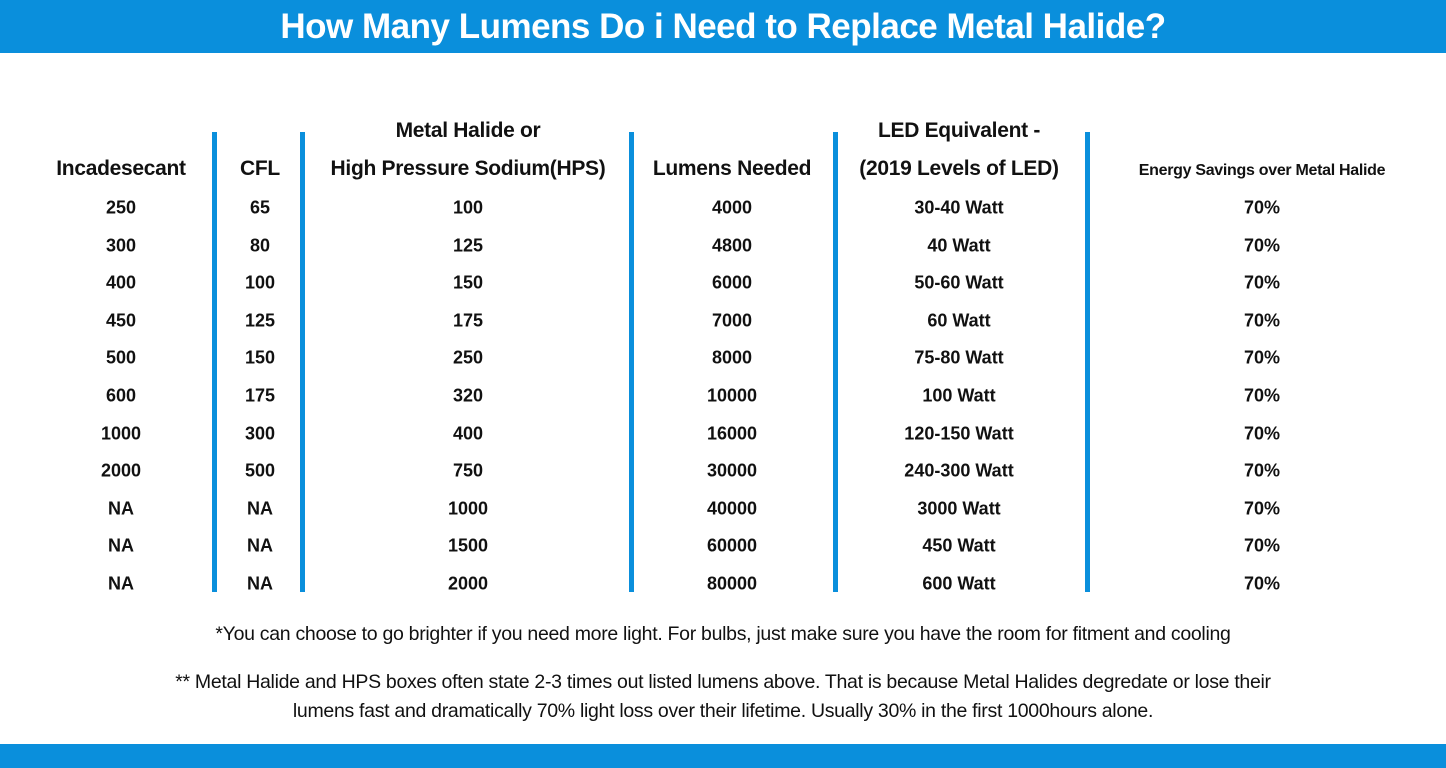  Describe the element at coordinates (959, 433) in the screenshot. I see `cell-led-equivalent: 120-150 Watt` at that location.